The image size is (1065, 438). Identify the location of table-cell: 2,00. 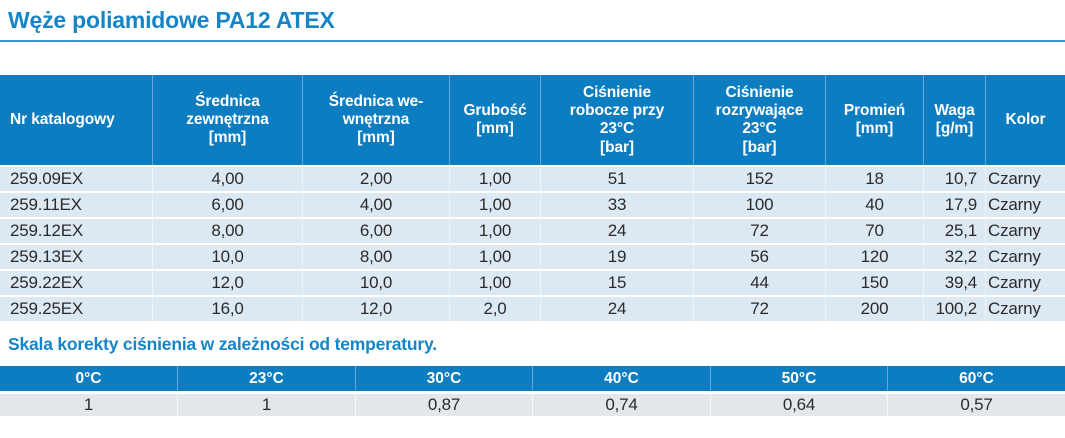
(375, 178).